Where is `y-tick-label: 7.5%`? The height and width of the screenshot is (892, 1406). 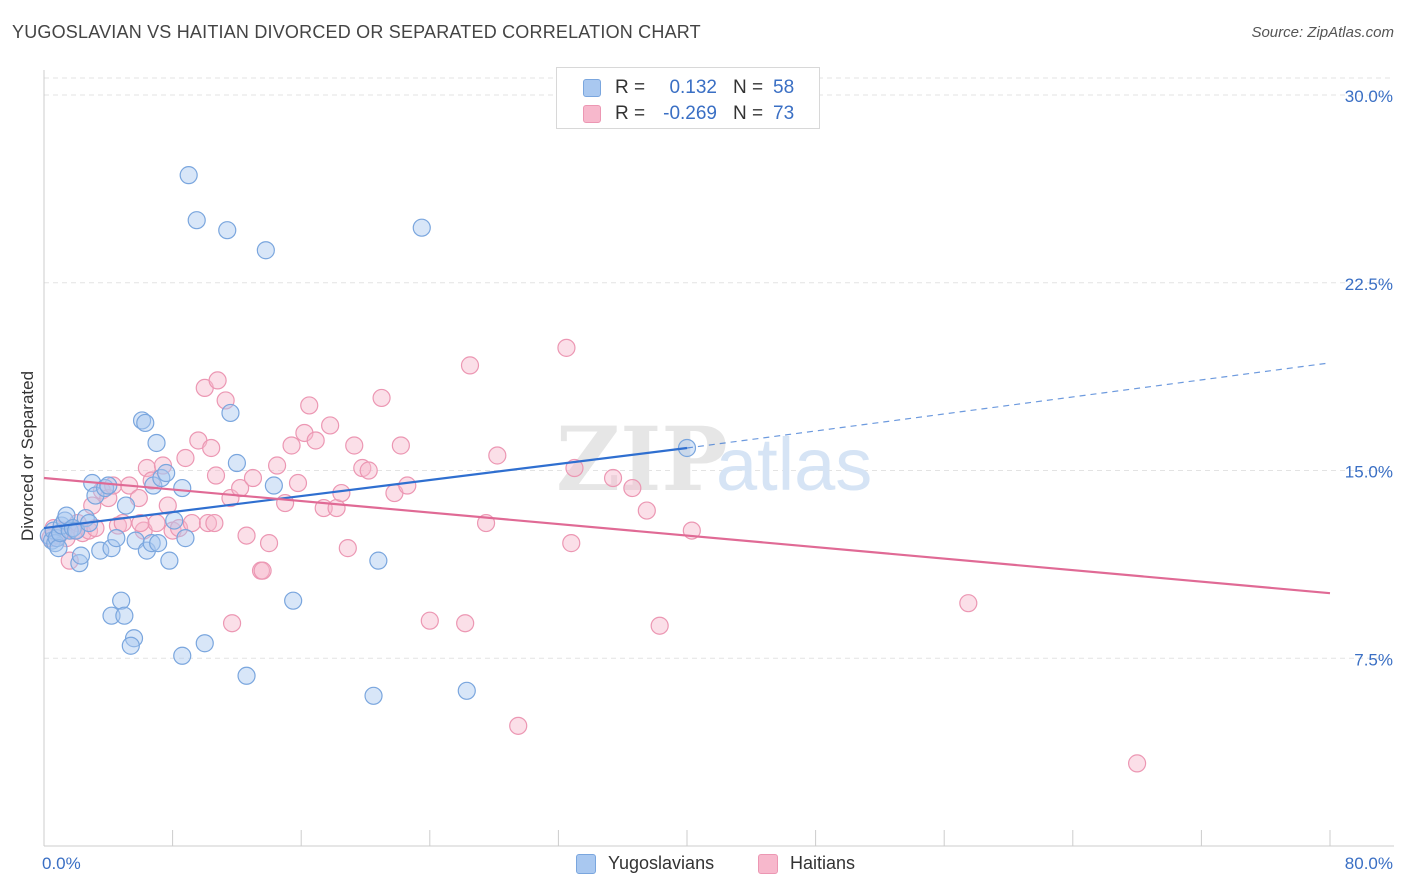 y-tick-label: 7.5% is located at coordinates (1373, 659).